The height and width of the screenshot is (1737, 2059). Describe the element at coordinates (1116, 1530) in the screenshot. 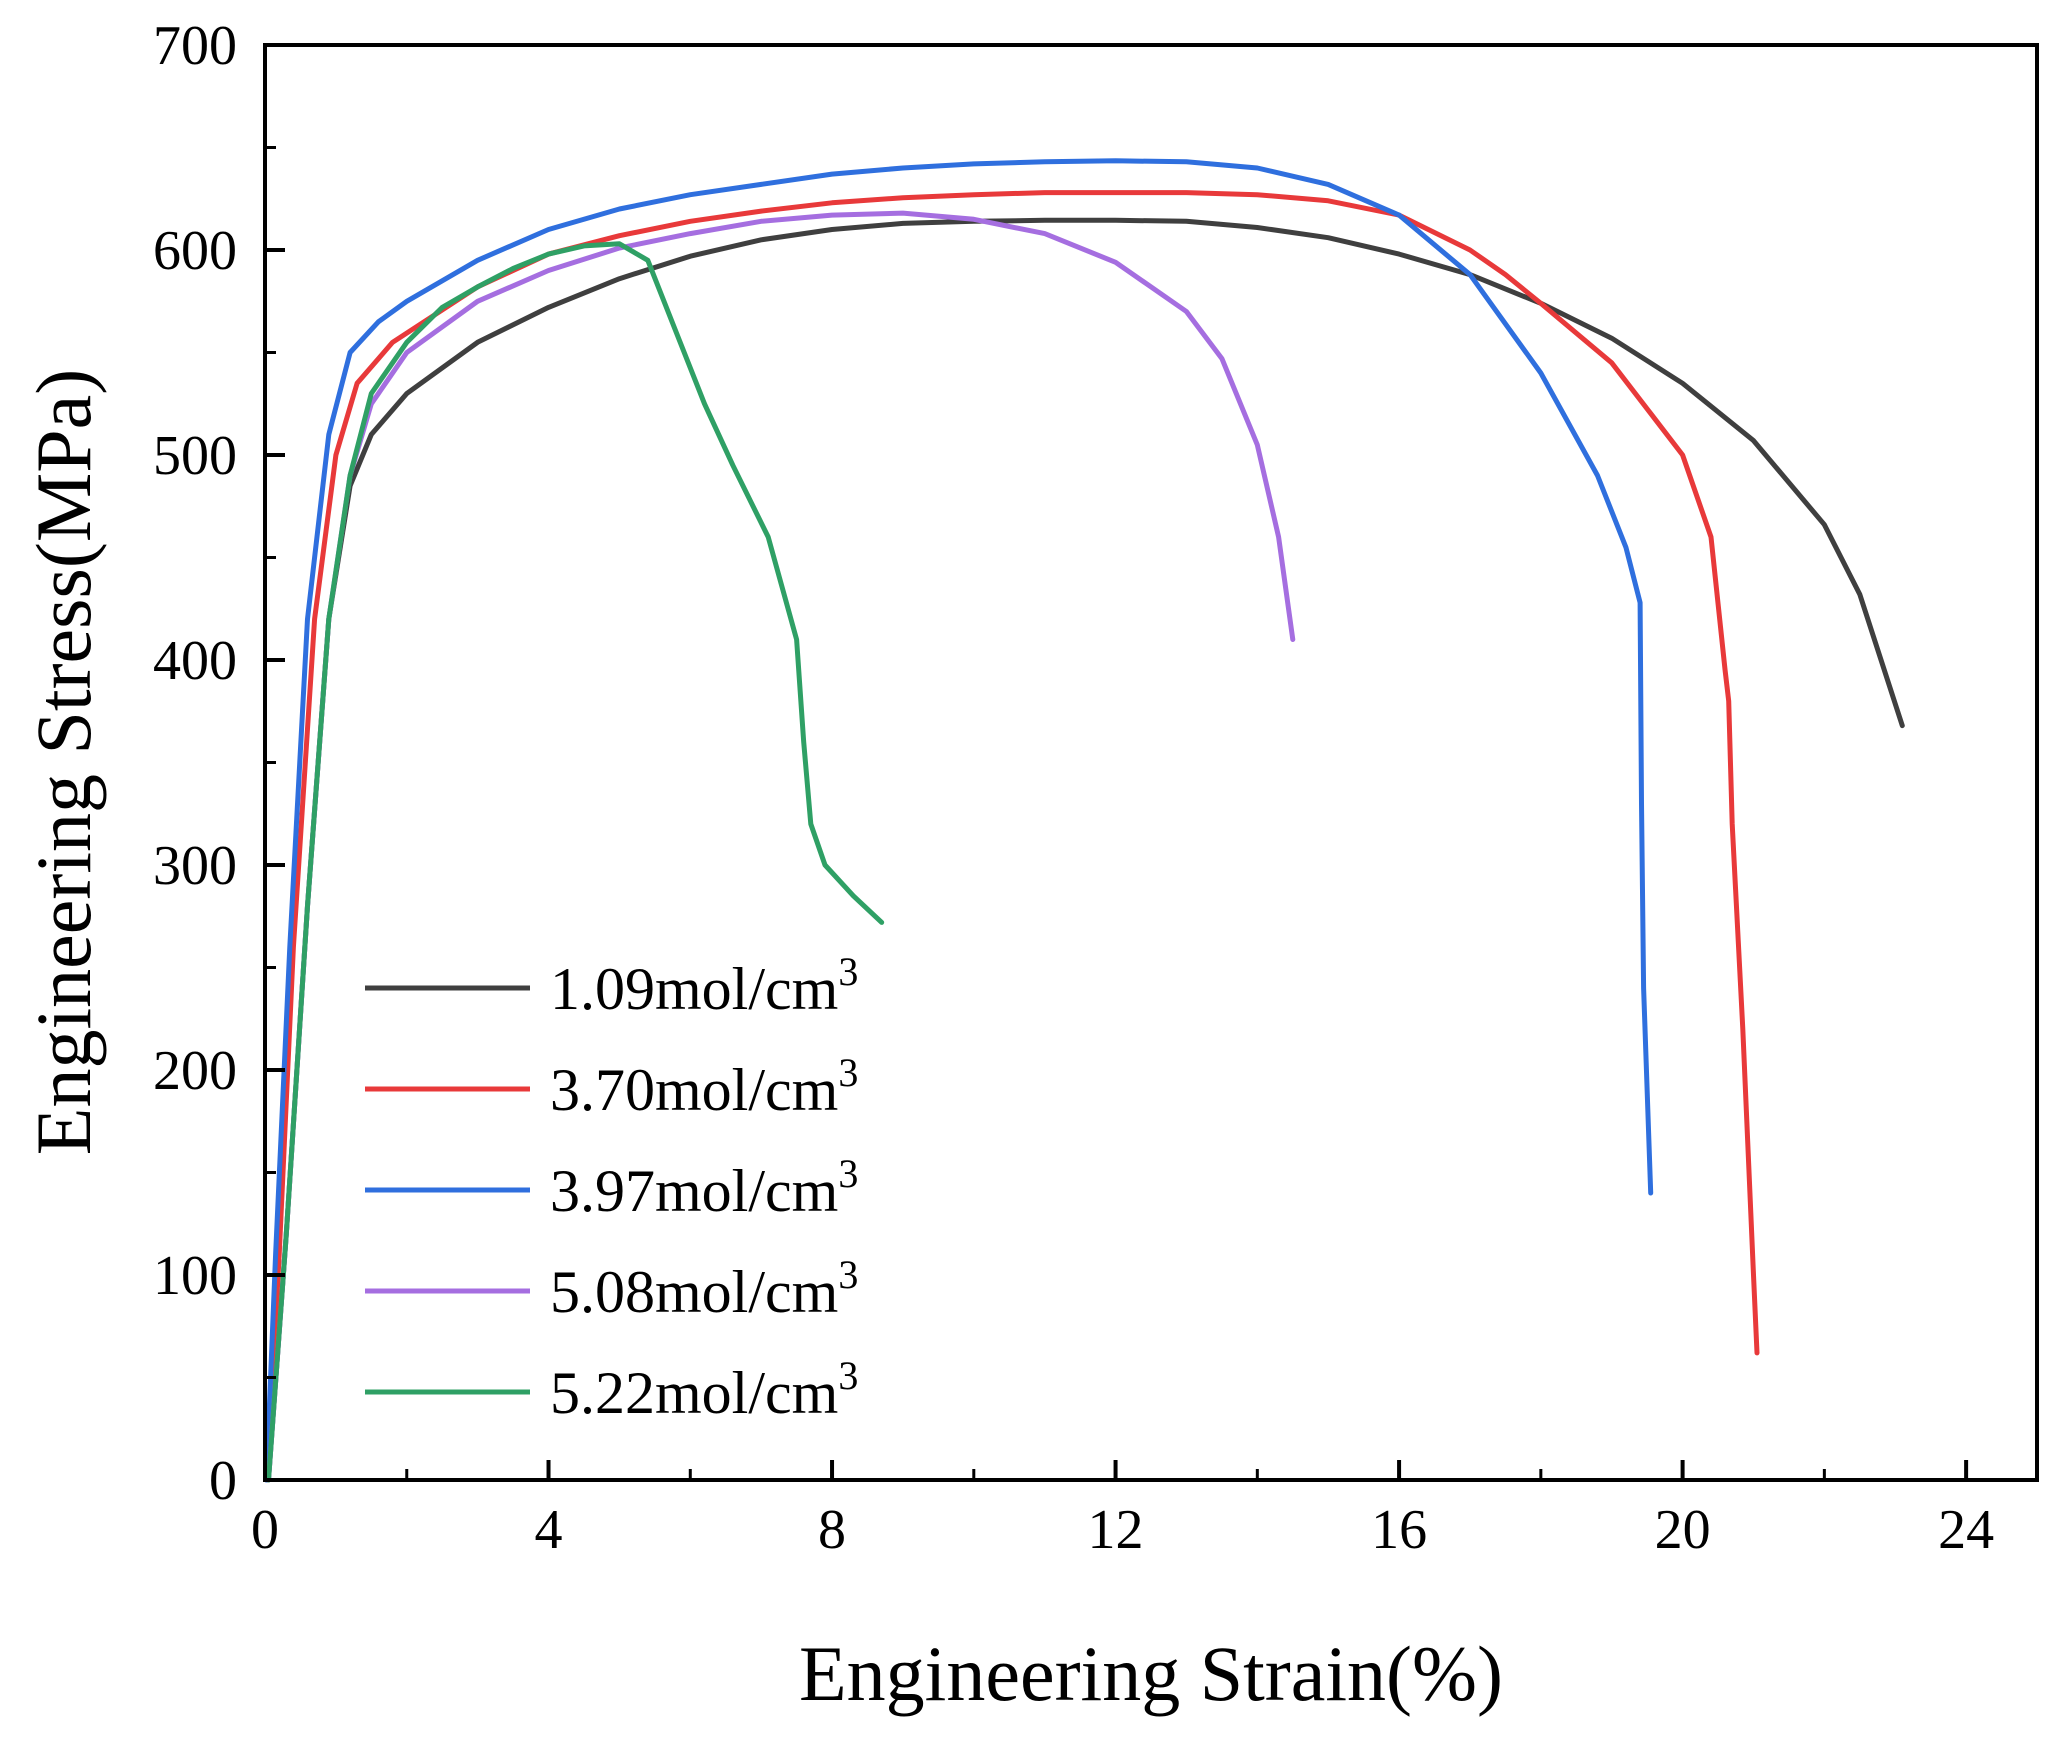

I see `x-tick-label: 12` at that location.